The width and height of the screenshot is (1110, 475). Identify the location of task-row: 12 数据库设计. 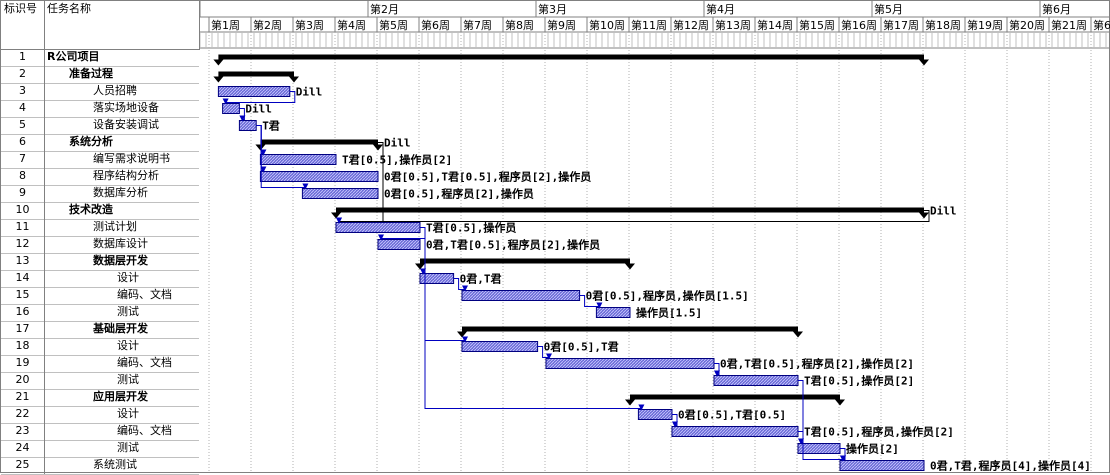
(100, 245).